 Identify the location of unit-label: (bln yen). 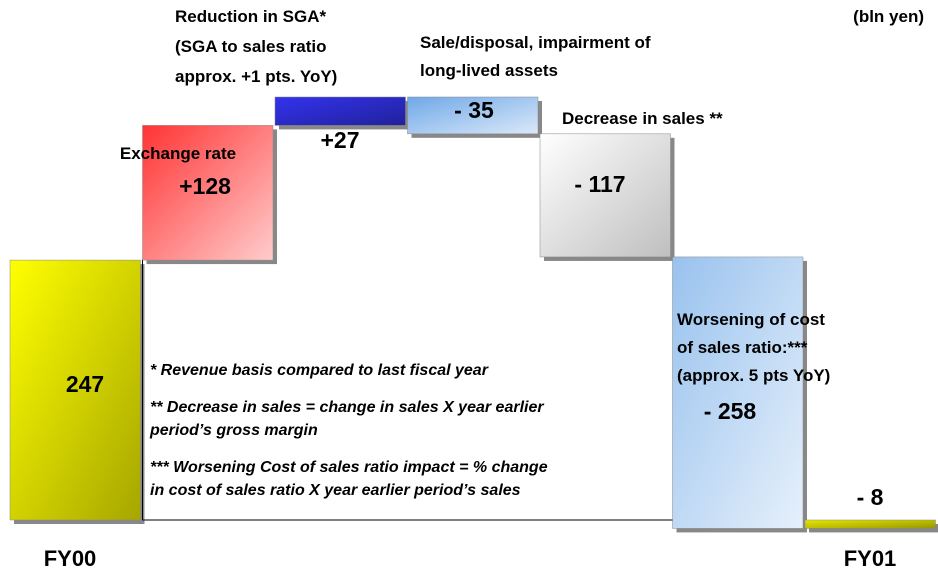
(888, 16).